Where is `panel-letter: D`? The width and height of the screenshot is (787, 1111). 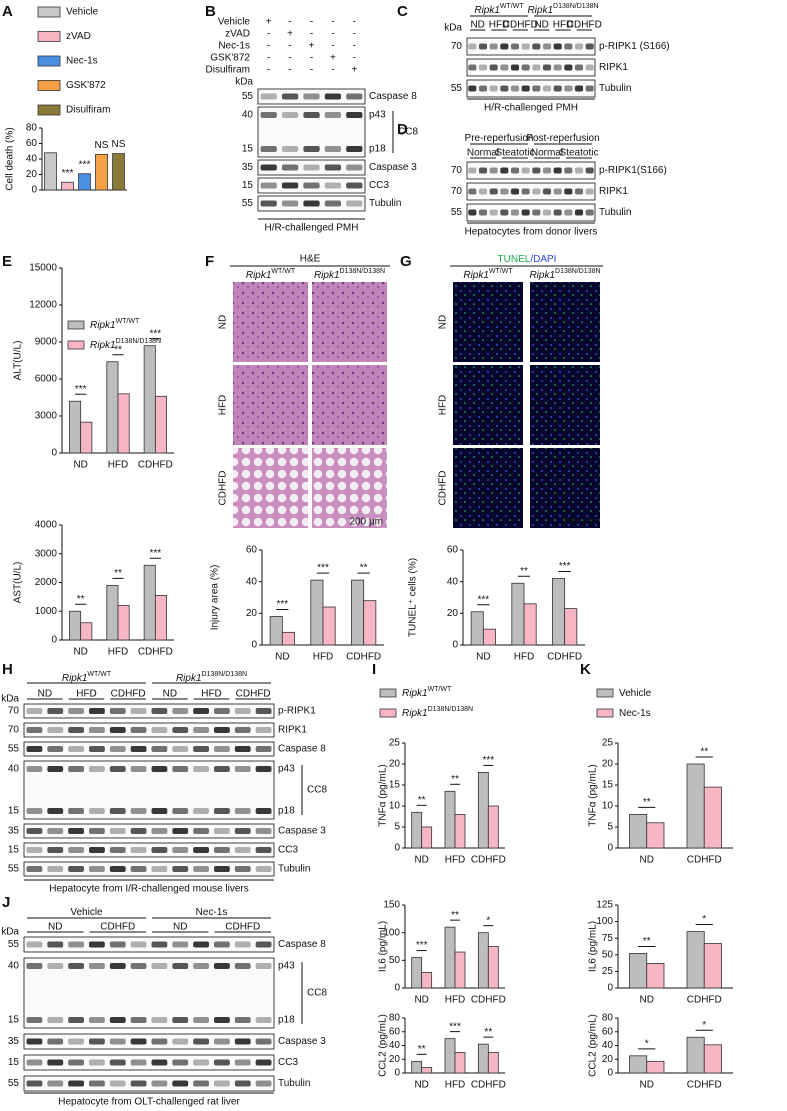 panel-letter: D is located at coordinates (402, 129).